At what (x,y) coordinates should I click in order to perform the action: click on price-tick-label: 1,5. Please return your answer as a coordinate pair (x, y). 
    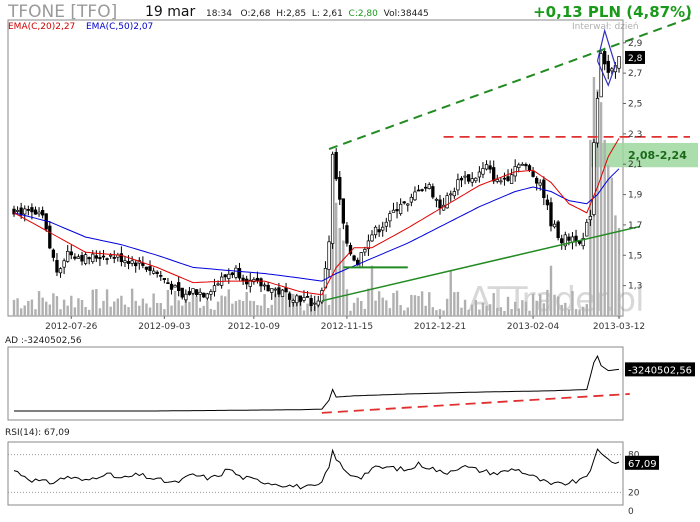
    Looking at the image, I should click on (635, 256).